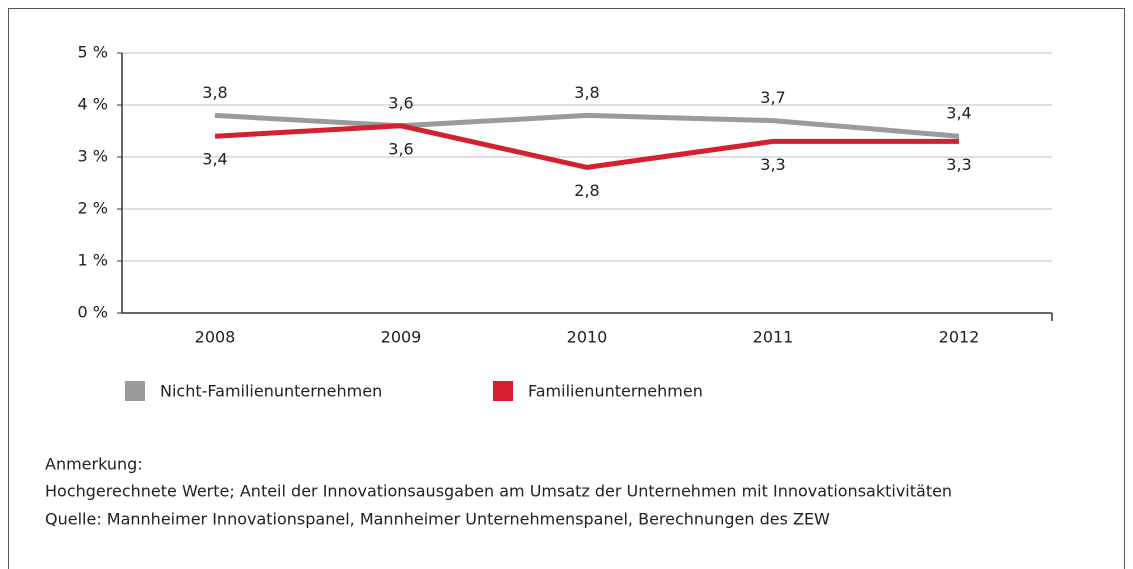 Image resolution: width=1133 pixels, height=569 pixels. What do you see at coordinates (586, 190) in the screenshot?
I see `data-label: 2,8` at bounding box center [586, 190].